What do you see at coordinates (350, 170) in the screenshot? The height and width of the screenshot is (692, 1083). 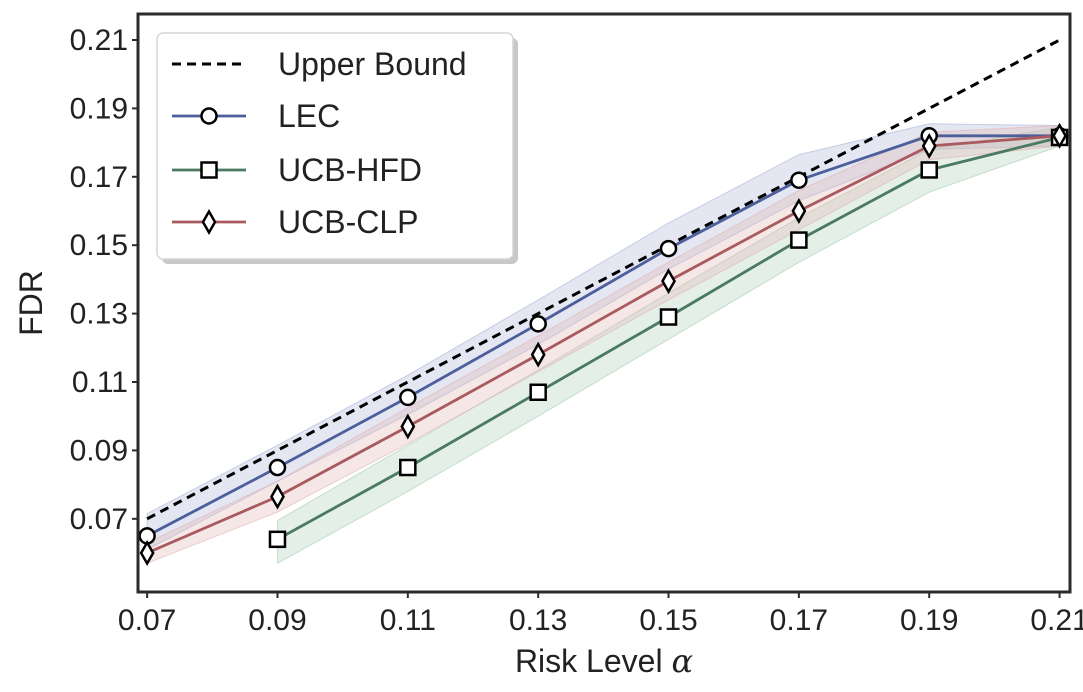 I see `legend-label-ucb-hfd: UCB-HFD` at bounding box center [350, 170].